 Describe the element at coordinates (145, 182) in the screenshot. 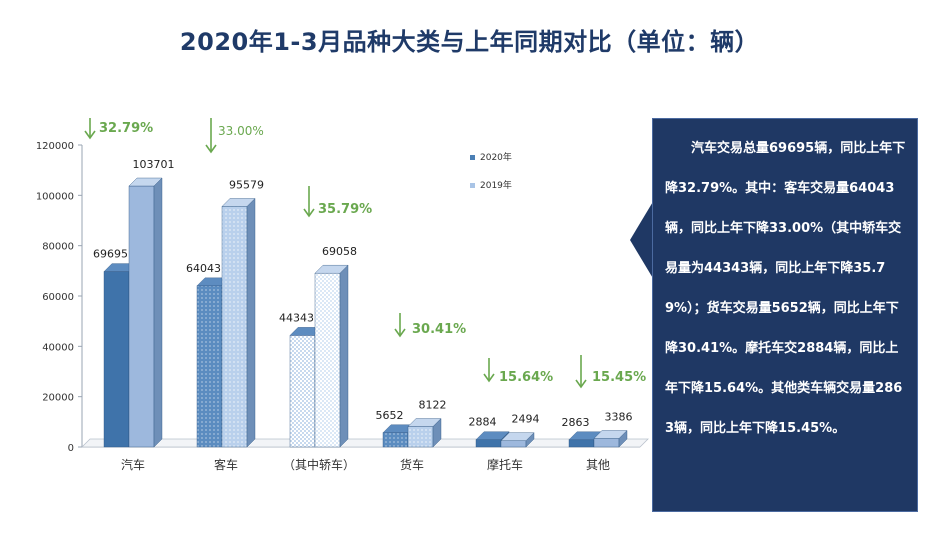

I see `bar-top-2019年-汽车` at that location.